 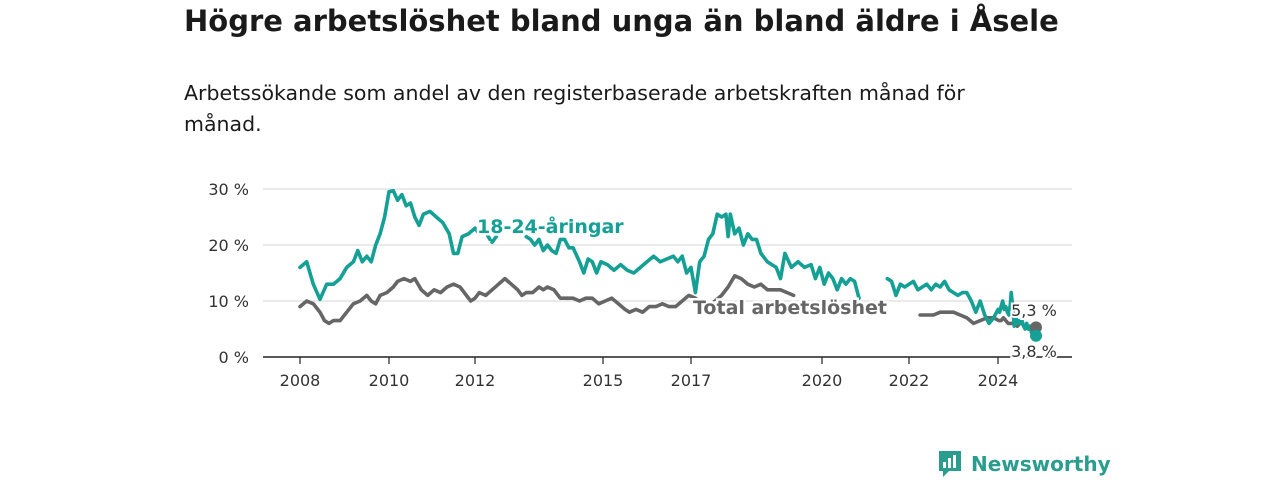 What do you see at coordinates (1036, 335) in the screenshot?
I see `series-end-marker-young` at bounding box center [1036, 335].